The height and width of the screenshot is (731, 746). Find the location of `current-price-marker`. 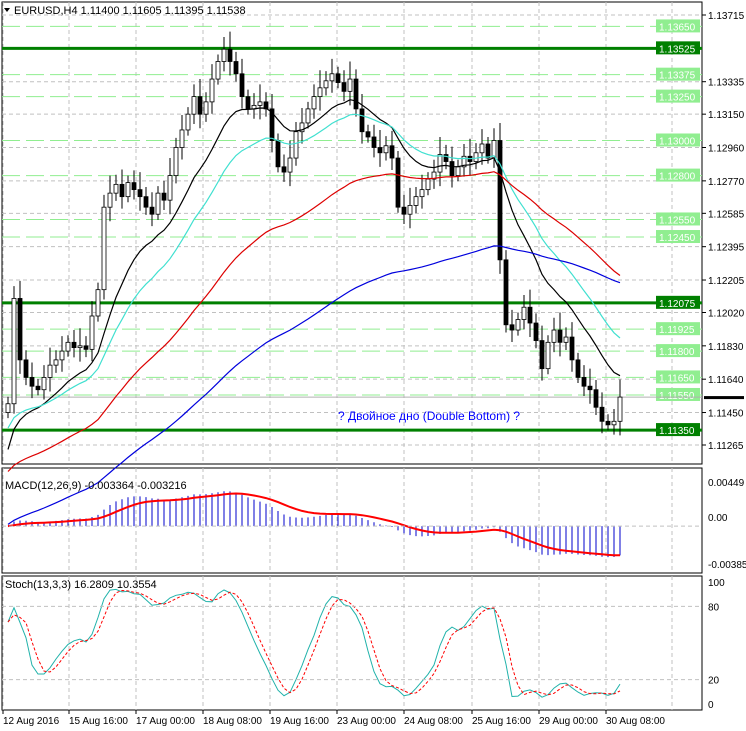

current-price-marker is located at coordinates (724, 398).